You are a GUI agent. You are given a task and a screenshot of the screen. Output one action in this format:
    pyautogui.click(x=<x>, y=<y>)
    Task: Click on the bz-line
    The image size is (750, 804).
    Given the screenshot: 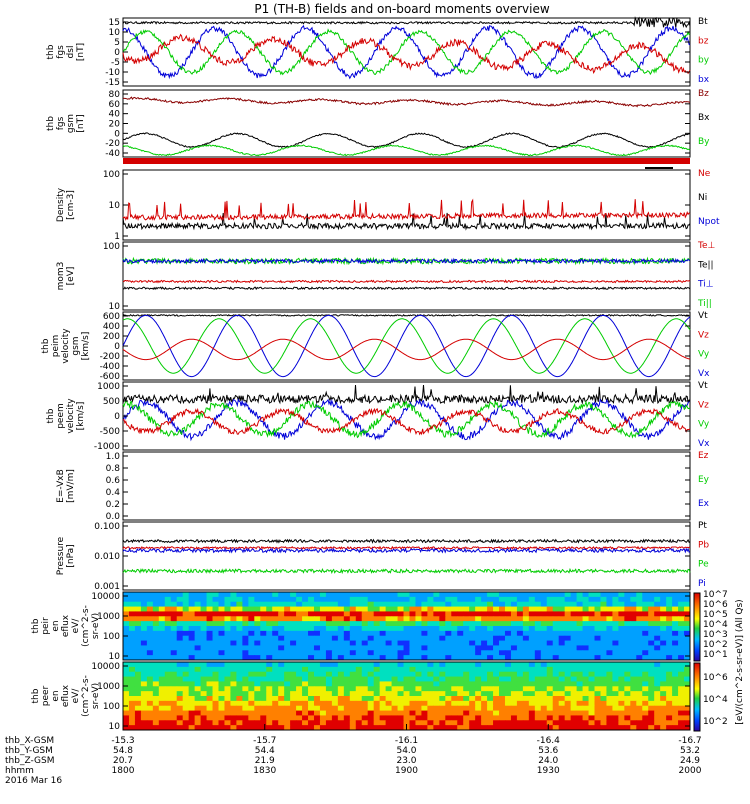 What is the action you would take?
    pyautogui.click(x=406, y=54)
    